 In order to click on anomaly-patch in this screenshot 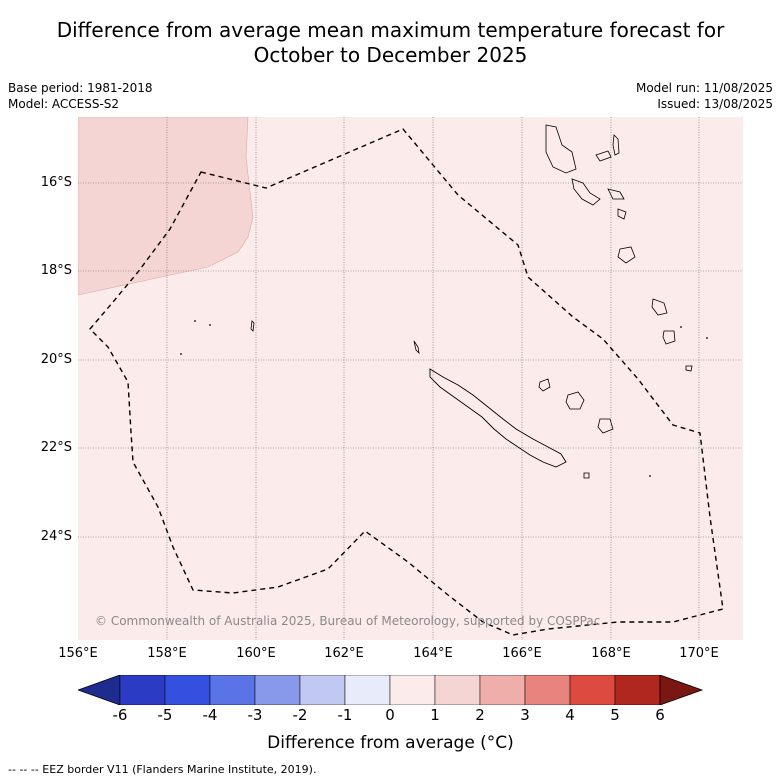, I will do `click(166, 206)`.